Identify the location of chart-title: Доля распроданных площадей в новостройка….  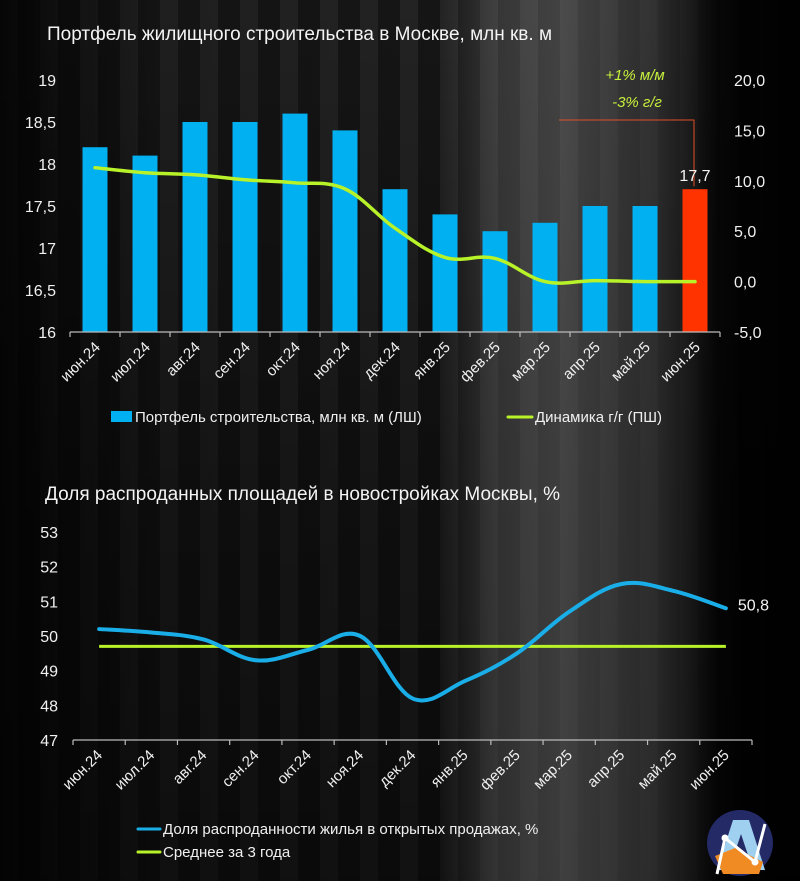
(302, 494).